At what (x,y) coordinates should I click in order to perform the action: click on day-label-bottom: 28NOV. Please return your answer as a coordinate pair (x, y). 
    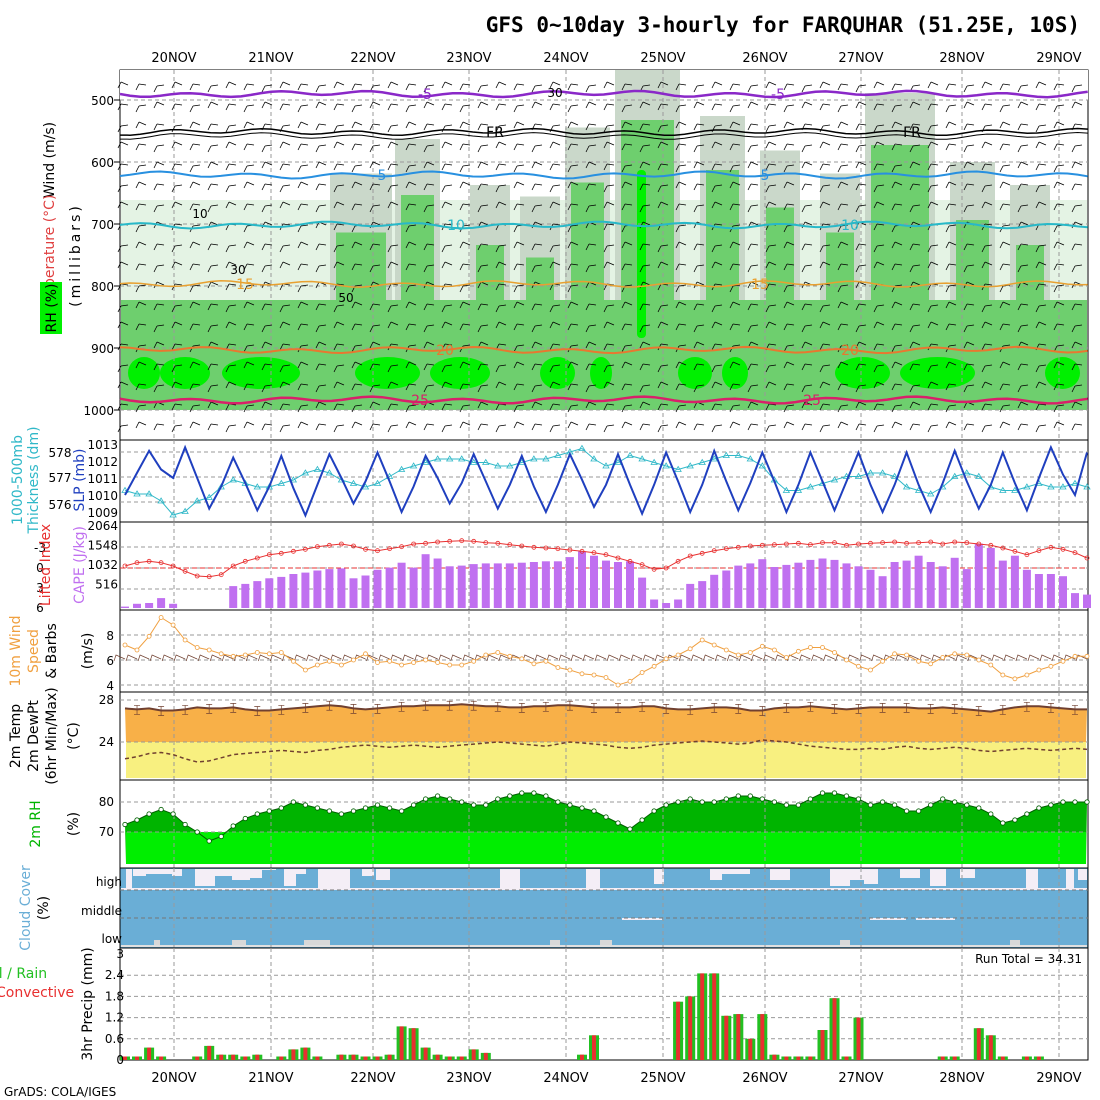
    Looking at the image, I should click on (961, 1078).